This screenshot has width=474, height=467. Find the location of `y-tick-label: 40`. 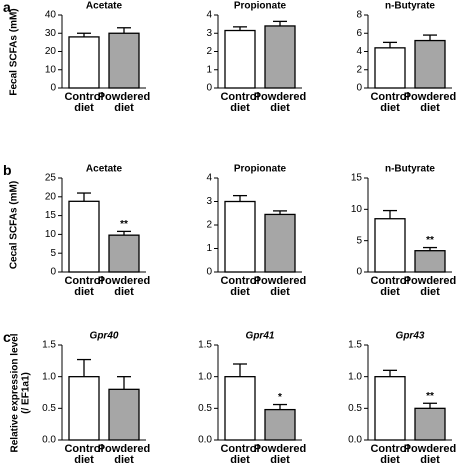

y-tick-label: 40 is located at coordinates (51, 15).